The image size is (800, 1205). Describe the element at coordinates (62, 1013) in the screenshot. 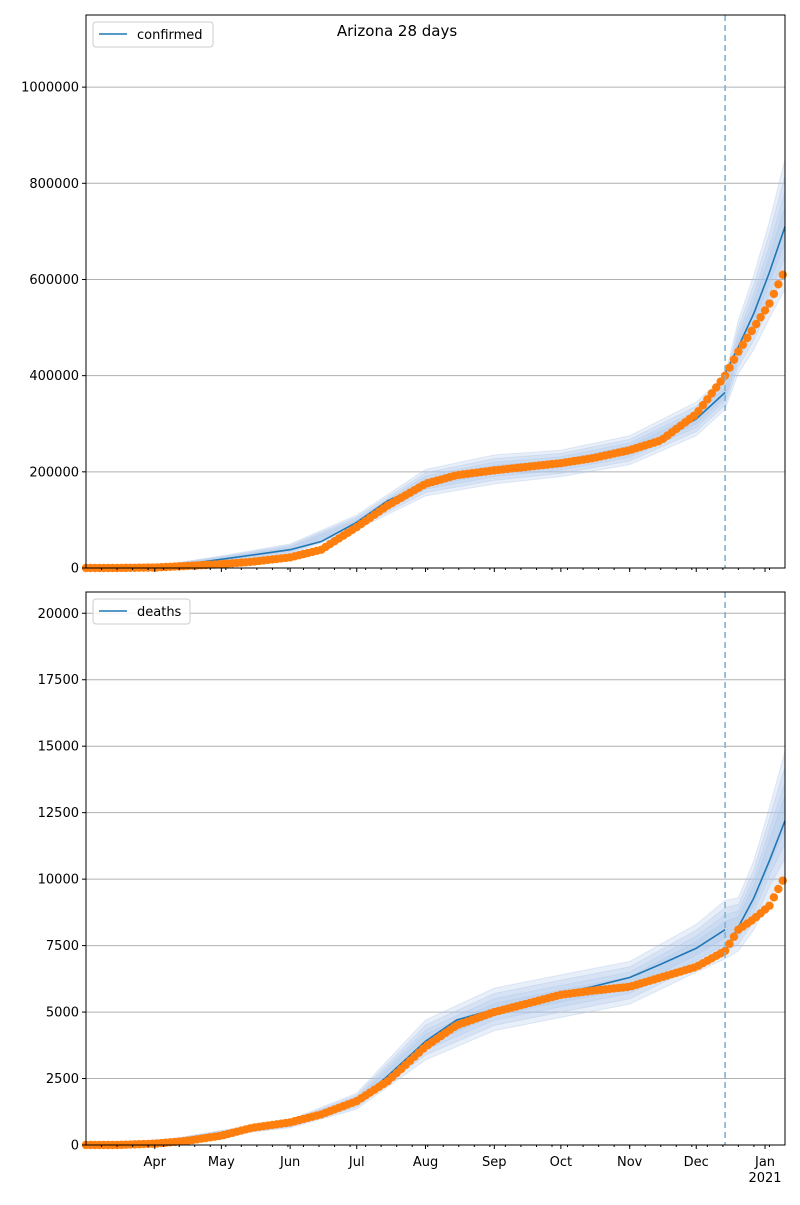

I see `y-tick-label: 5000` at that location.